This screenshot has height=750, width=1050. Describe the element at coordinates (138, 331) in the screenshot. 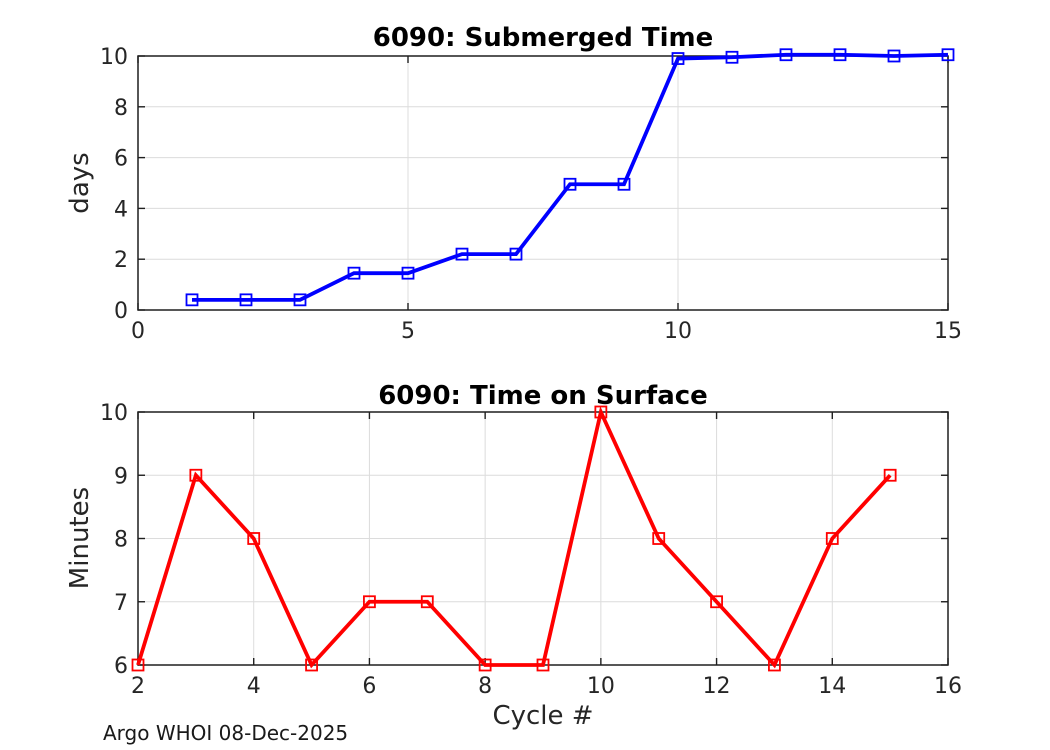

I see `x-tick-label: 0` at that location.